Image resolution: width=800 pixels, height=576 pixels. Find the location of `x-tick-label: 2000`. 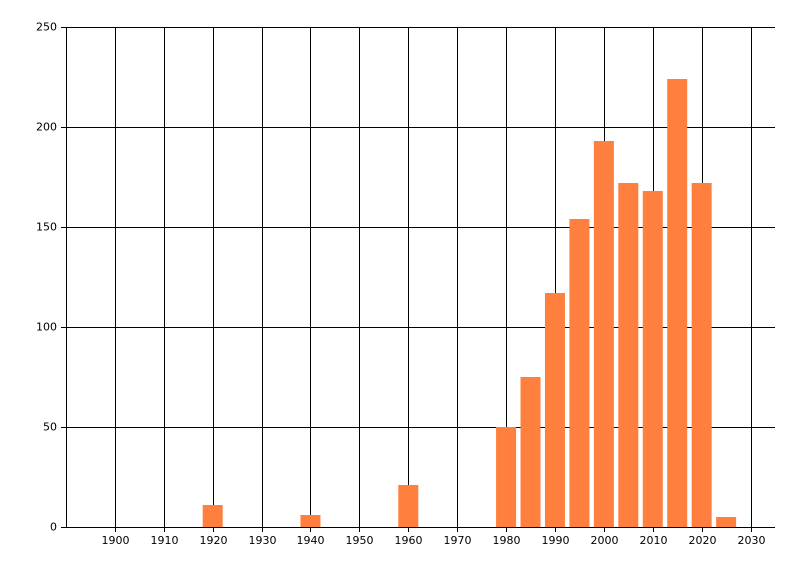

x-tick-label: 2000 is located at coordinates (605, 540).